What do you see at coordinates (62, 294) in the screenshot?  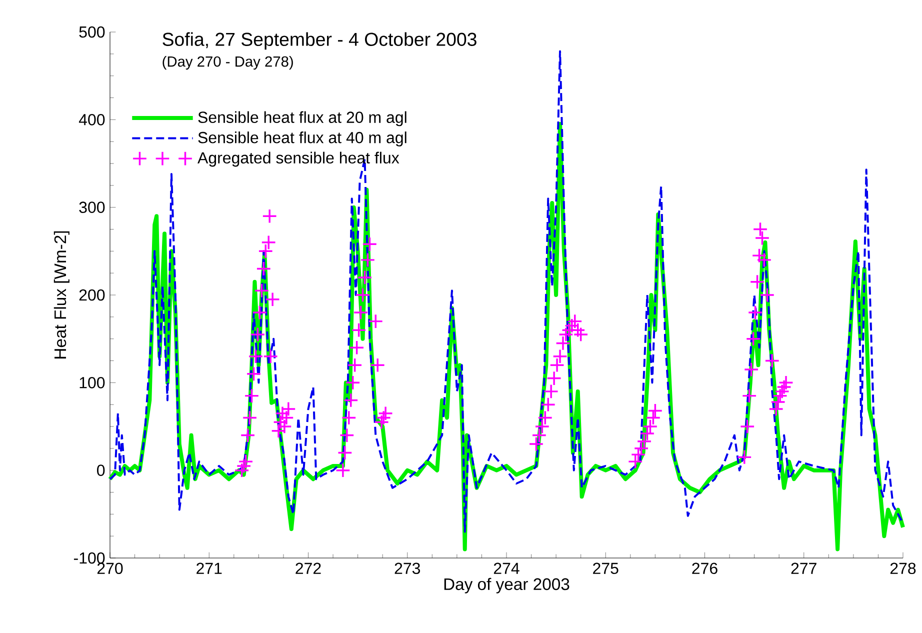 I see `y-axis-title: Heat Flux [Wm-2]` at bounding box center [62, 294].